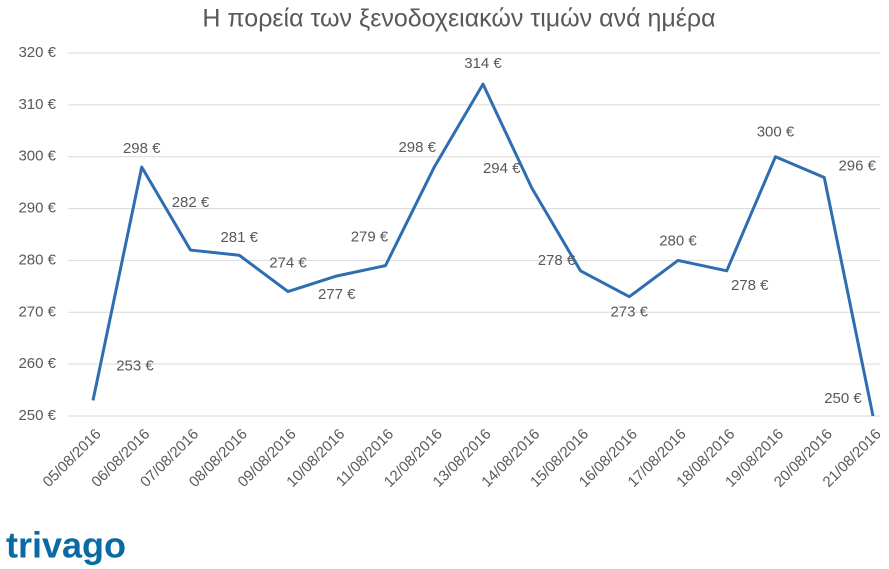 Image resolution: width=889 pixels, height=569 pixels. What do you see at coordinates (37, 208) in the screenshot?
I see `y-tick-label: 290 €` at bounding box center [37, 208].